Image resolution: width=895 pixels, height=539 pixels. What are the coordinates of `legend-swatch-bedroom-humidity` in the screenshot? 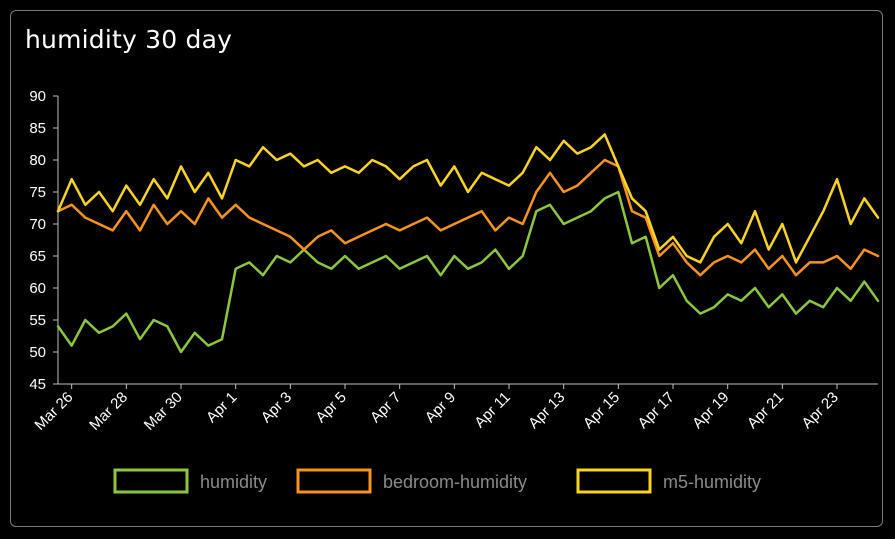 It's located at (334, 481).